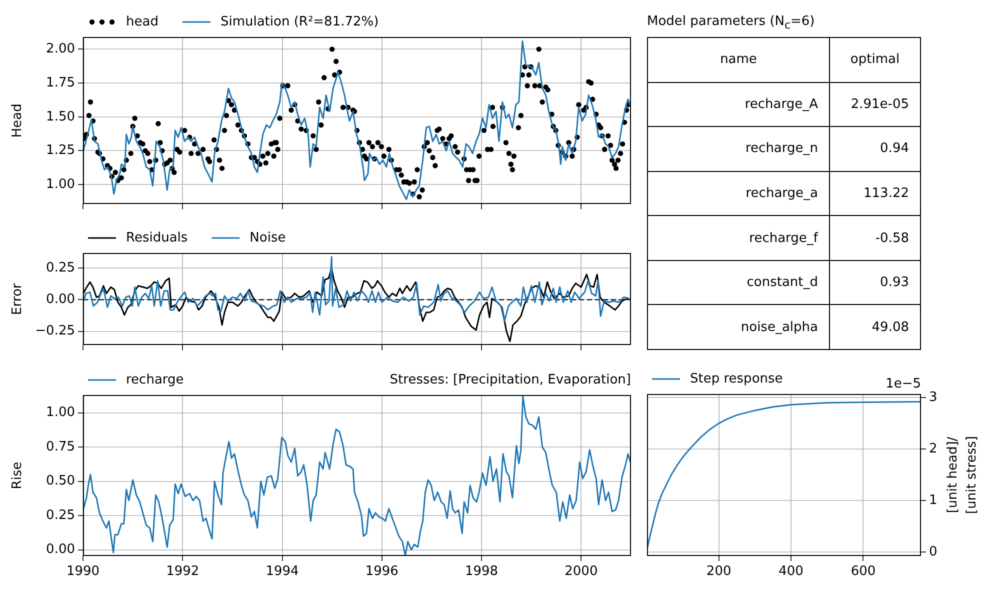 This screenshot has height=590, width=990. What do you see at coordinates (962, 475) in the screenshot?
I see `y-axis-title: [unit head]/ [unit stress]` at bounding box center [962, 475].